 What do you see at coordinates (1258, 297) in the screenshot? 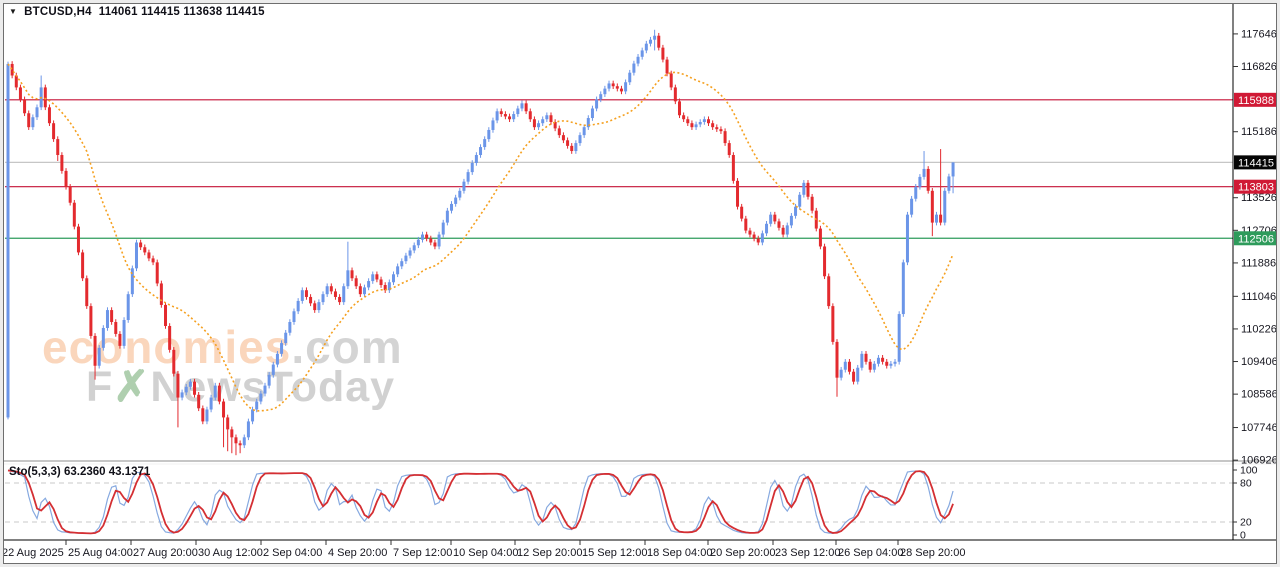
I see `price-tick-label: 111046` at bounding box center [1258, 297].